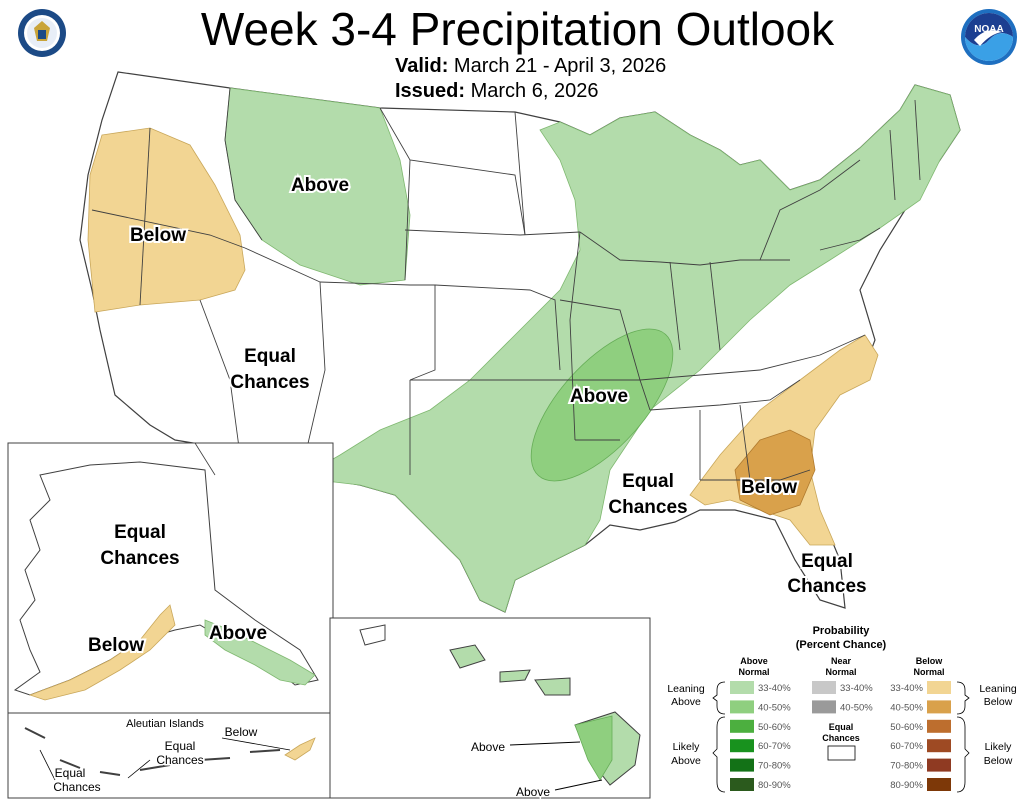 Image resolution: width=1035 pixels, height=800 pixels. What do you see at coordinates (422, 66) in the screenshot?
I see `valid-label: Valid:` at bounding box center [422, 66].